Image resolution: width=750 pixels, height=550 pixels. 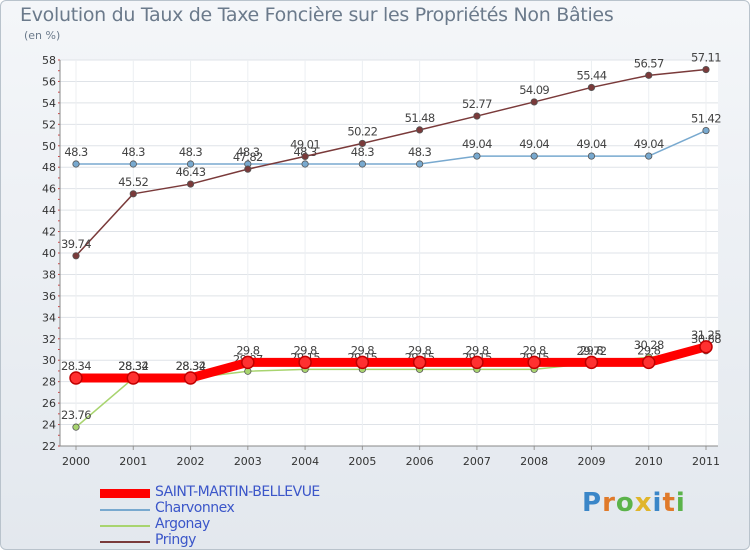 What do you see at coordinates (591, 75) in the screenshot?
I see `data-label-pringy: 55.44` at bounding box center [591, 75].